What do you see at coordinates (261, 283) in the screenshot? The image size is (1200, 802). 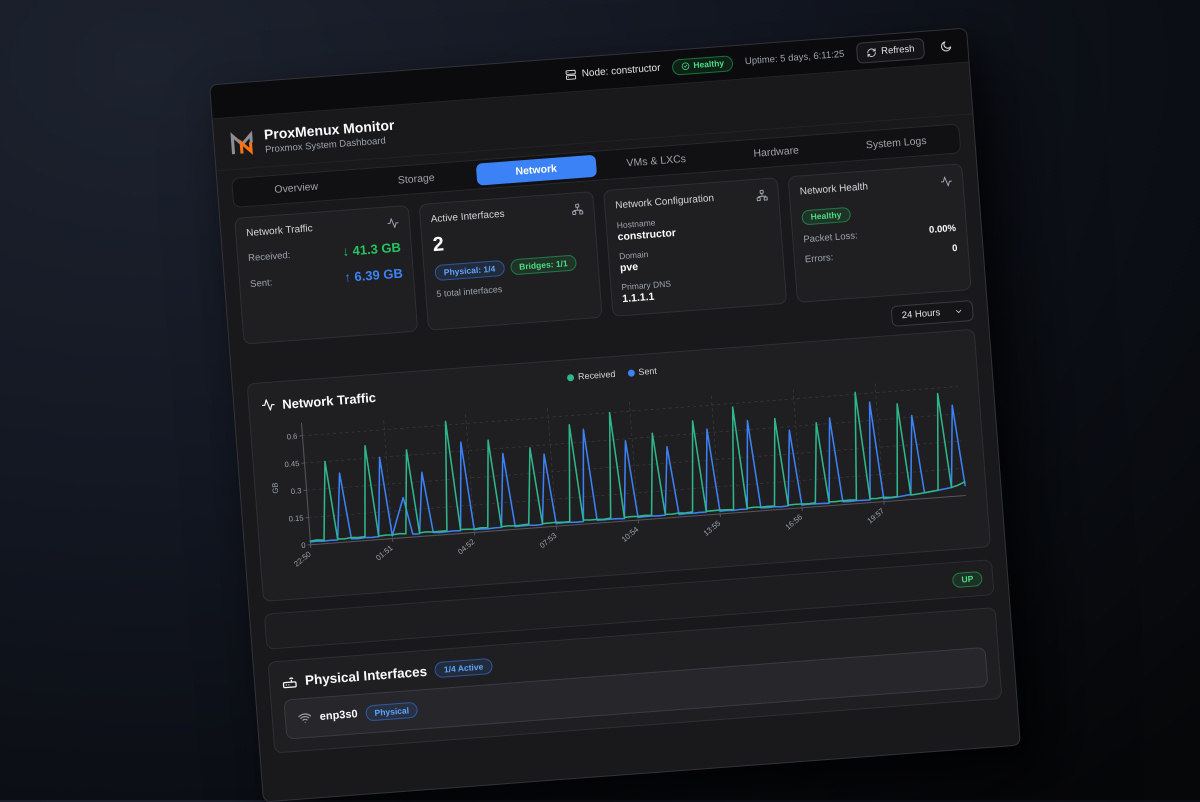 I see `sent-label: Sent:` at bounding box center [261, 283].